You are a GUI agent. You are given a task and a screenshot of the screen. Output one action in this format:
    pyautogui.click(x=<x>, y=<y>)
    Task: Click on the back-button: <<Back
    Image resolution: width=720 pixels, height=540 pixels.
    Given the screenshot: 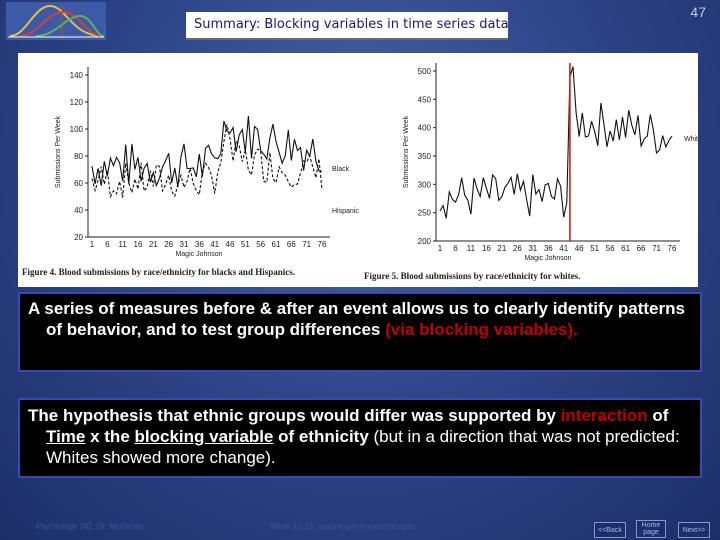 What is the action you would take?
    pyautogui.click(x=610, y=530)
    